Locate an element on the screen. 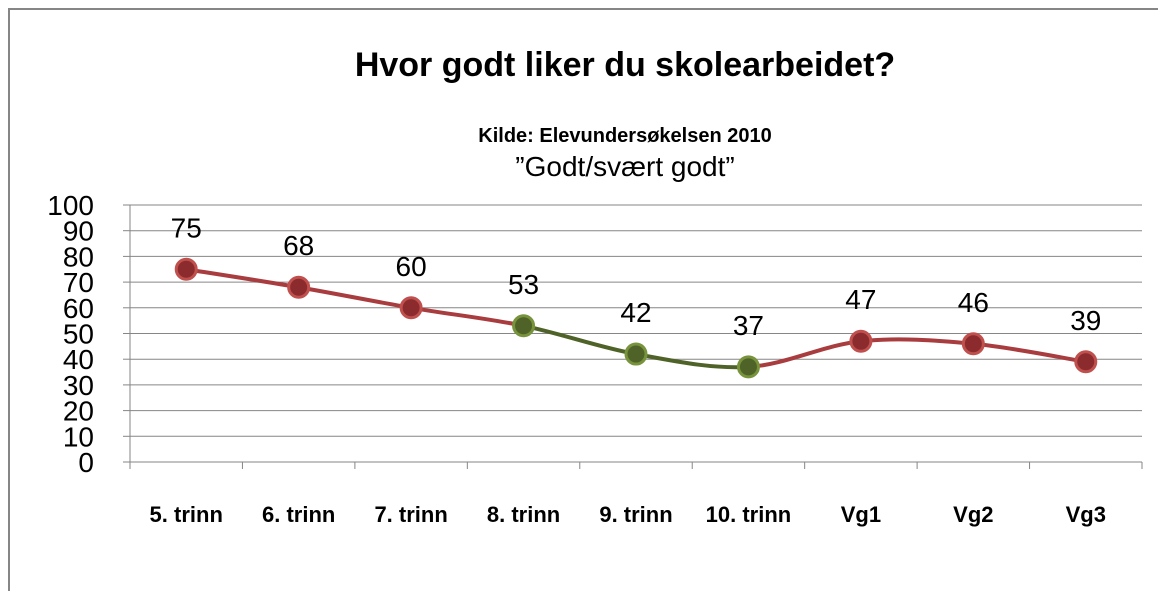 This screenshot has width=1158, height=591. data-label: 46 is located at coordinates (973, 302).